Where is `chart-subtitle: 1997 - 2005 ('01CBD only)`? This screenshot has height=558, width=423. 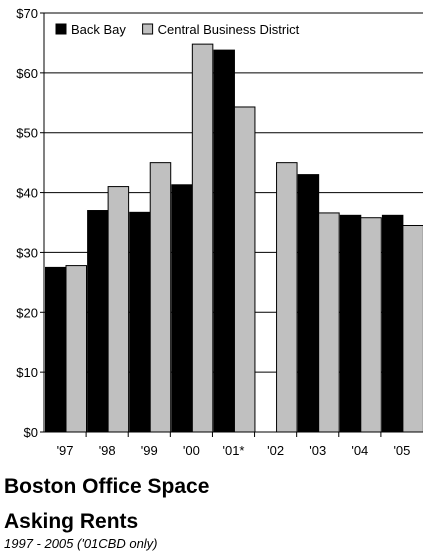
chart-subtitle: 1997 - 2005 ('01CBD only) is located at coordinates (81, 543).